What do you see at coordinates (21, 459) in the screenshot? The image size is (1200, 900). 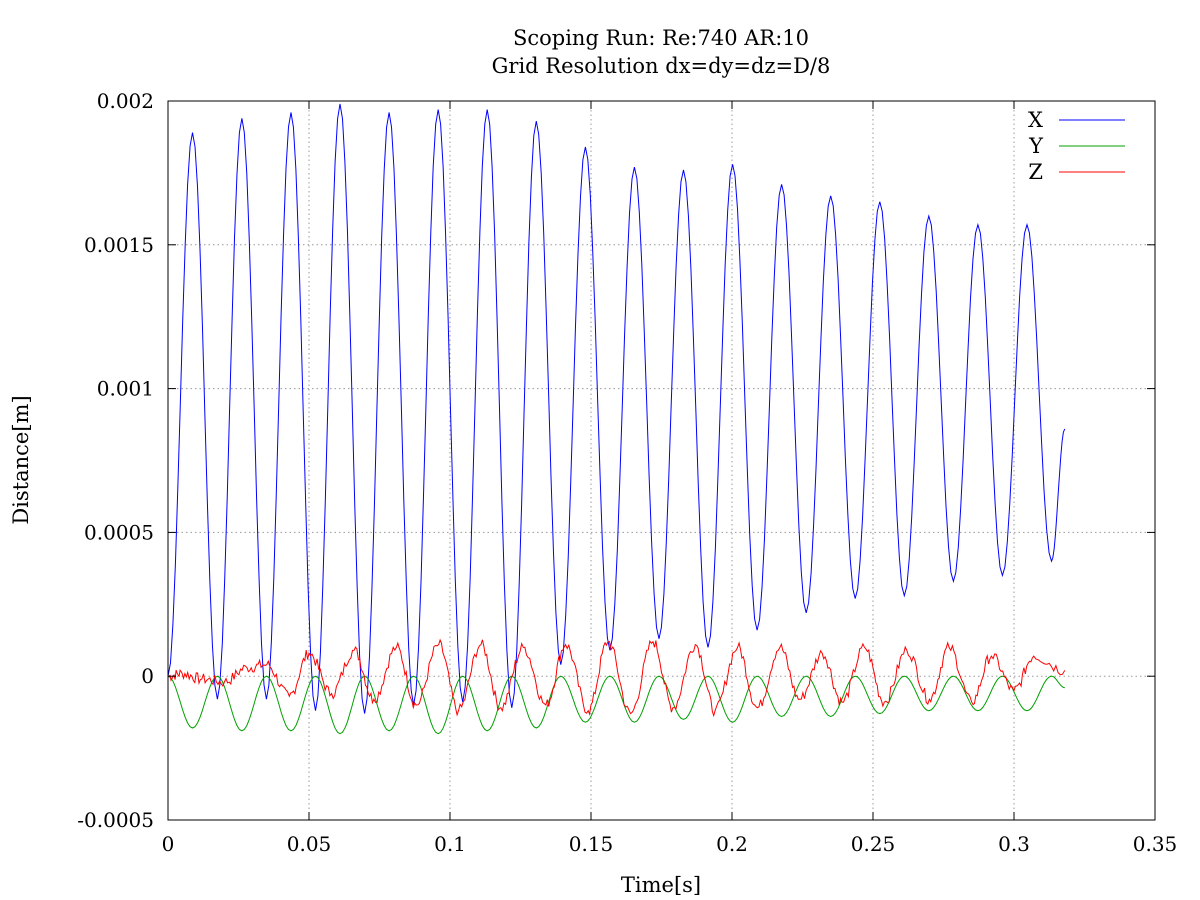 I see `y-axis-label: Distance[m]` at bounding box center [21, 459].